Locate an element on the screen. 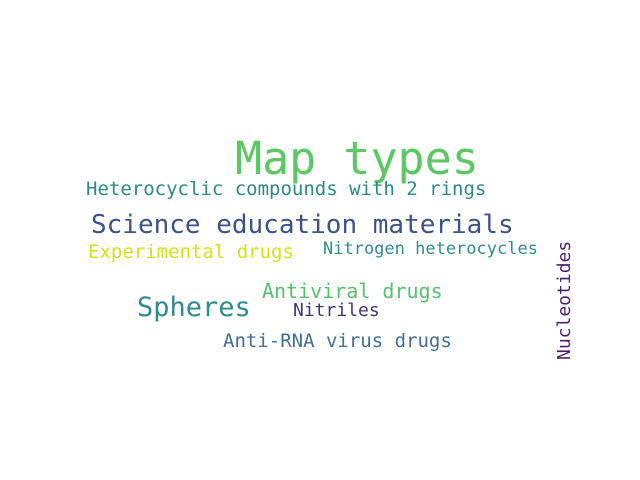 This screenshot has width=640, height=480. word-heterocyclic-compounds-with-2-rings: Heterocyclic compounds with 2 rings is located at coordinates (286, 189).